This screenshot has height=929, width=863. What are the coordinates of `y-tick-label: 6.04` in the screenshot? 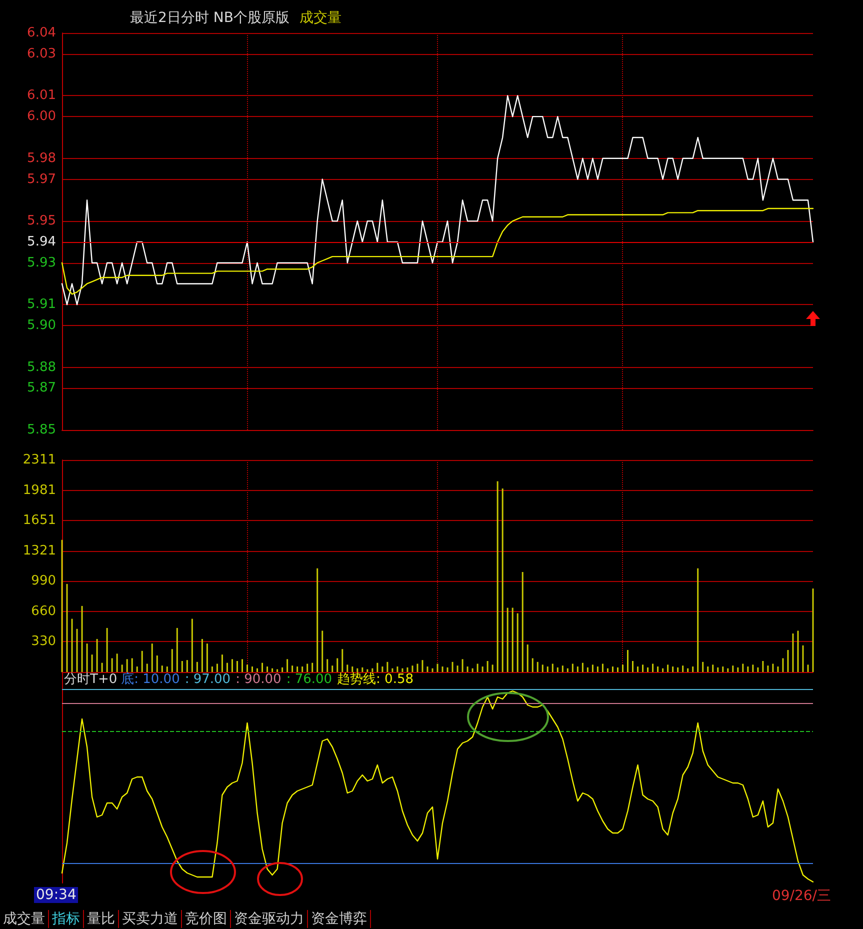 It's located at (41, 33).